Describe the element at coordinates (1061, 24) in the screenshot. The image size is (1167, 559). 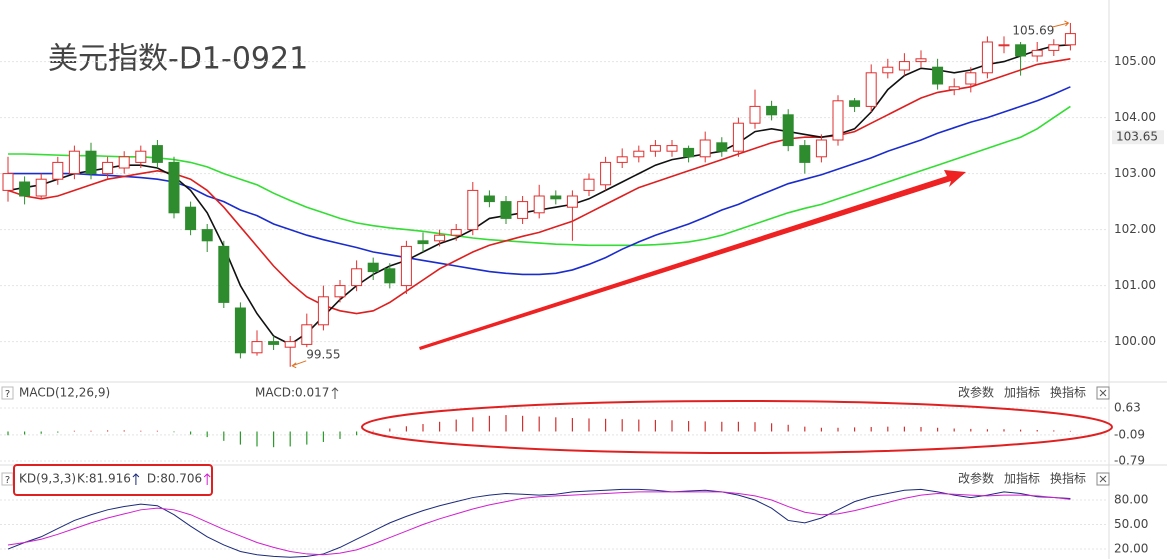
I see `high-pointer` at that location.